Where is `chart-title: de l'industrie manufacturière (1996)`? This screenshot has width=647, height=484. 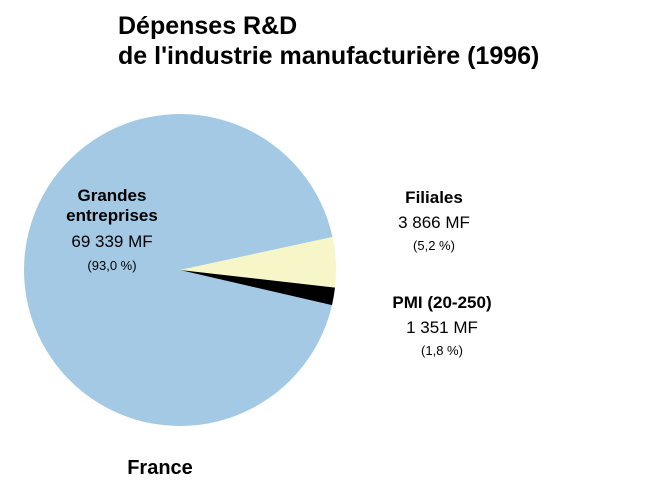 chart-title: de l'industrie manufacturière (1996) is located at coordinates (329, 56).